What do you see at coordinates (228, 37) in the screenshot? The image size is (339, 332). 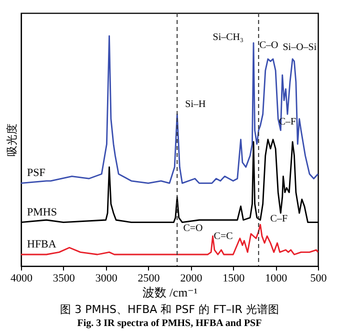 I see `annotation: Si–CH₃` at bounding box center [228, 37].